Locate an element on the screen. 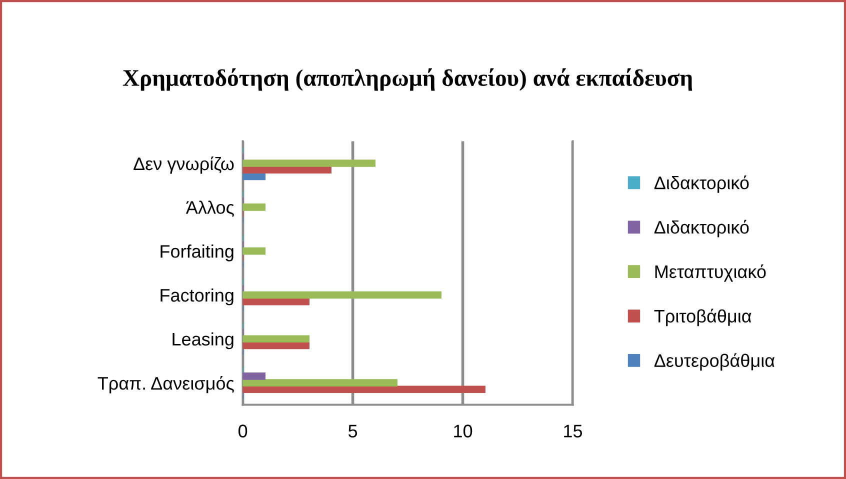 This screenshot has width=846, height=479. y-tick-label: Forfaiting is located at coordinates (197, 253).